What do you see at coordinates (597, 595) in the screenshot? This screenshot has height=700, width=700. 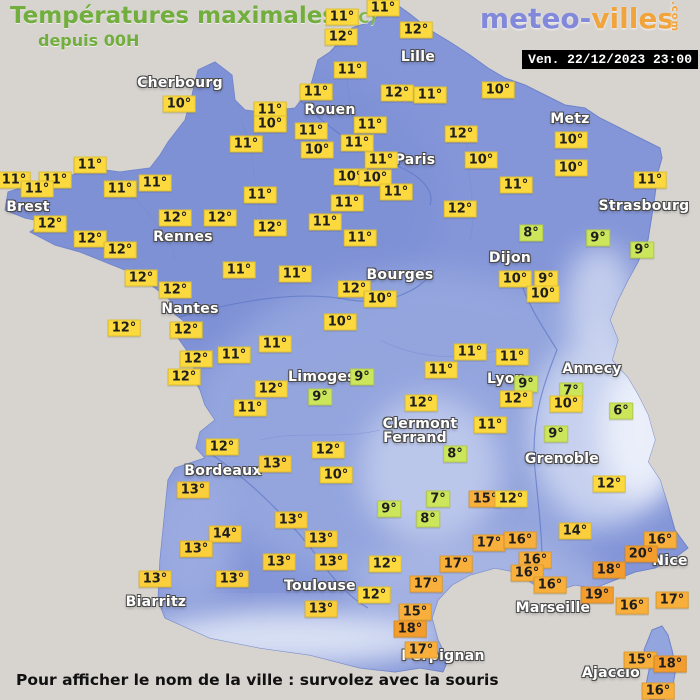 I see `temp-badge: 19°` at bounding box center [597, 595].